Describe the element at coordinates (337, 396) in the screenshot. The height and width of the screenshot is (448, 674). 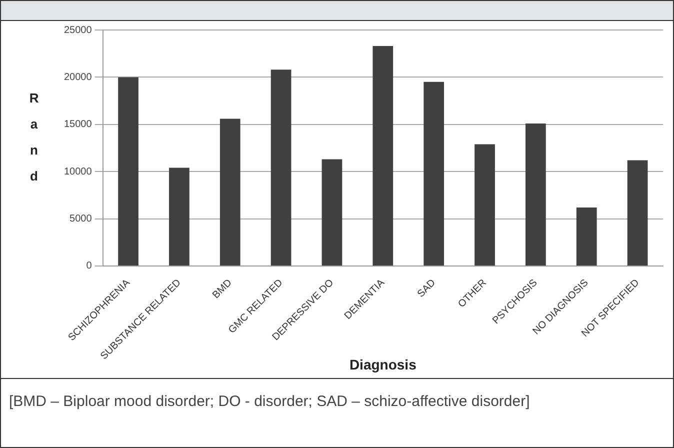
I see `text: [BMD – Biploar mood disorder; DO - disorder; SAD – schizo-affective disorder]` at that location.